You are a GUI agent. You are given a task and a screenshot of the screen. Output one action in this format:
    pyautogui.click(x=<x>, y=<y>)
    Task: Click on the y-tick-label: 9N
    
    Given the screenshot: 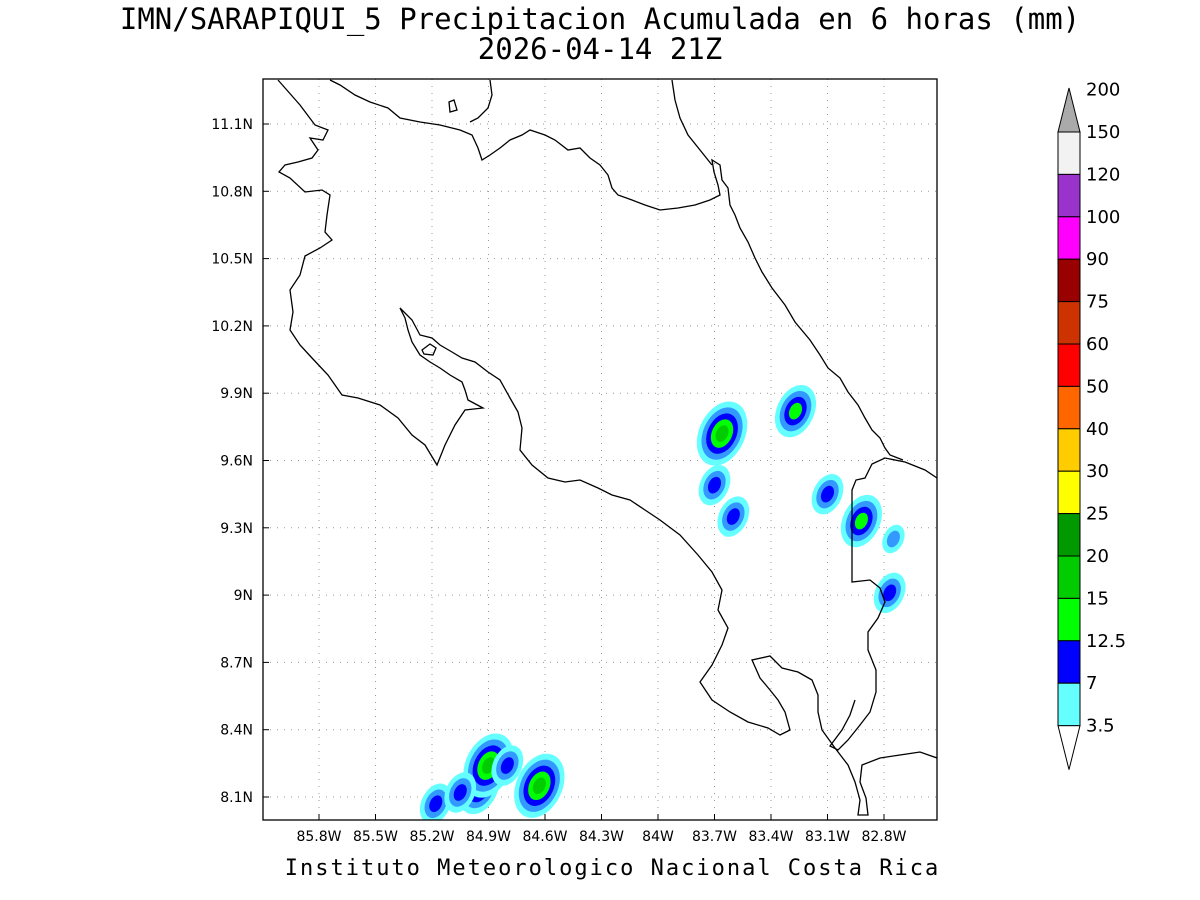 What is the action you would take?
    pyautogui.click(x=243, y=596)
    